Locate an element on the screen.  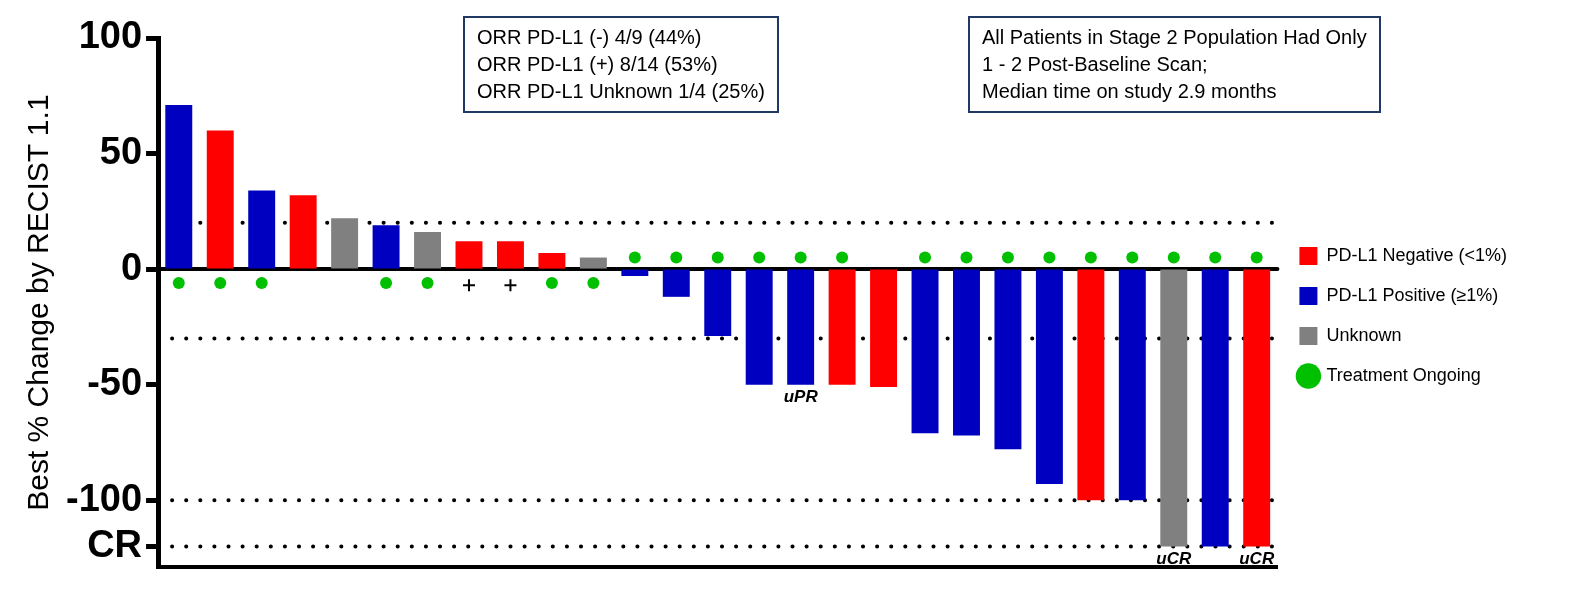
legend-label: PD-L1 Negative (<1%) is located at coordinates (1417, 254).